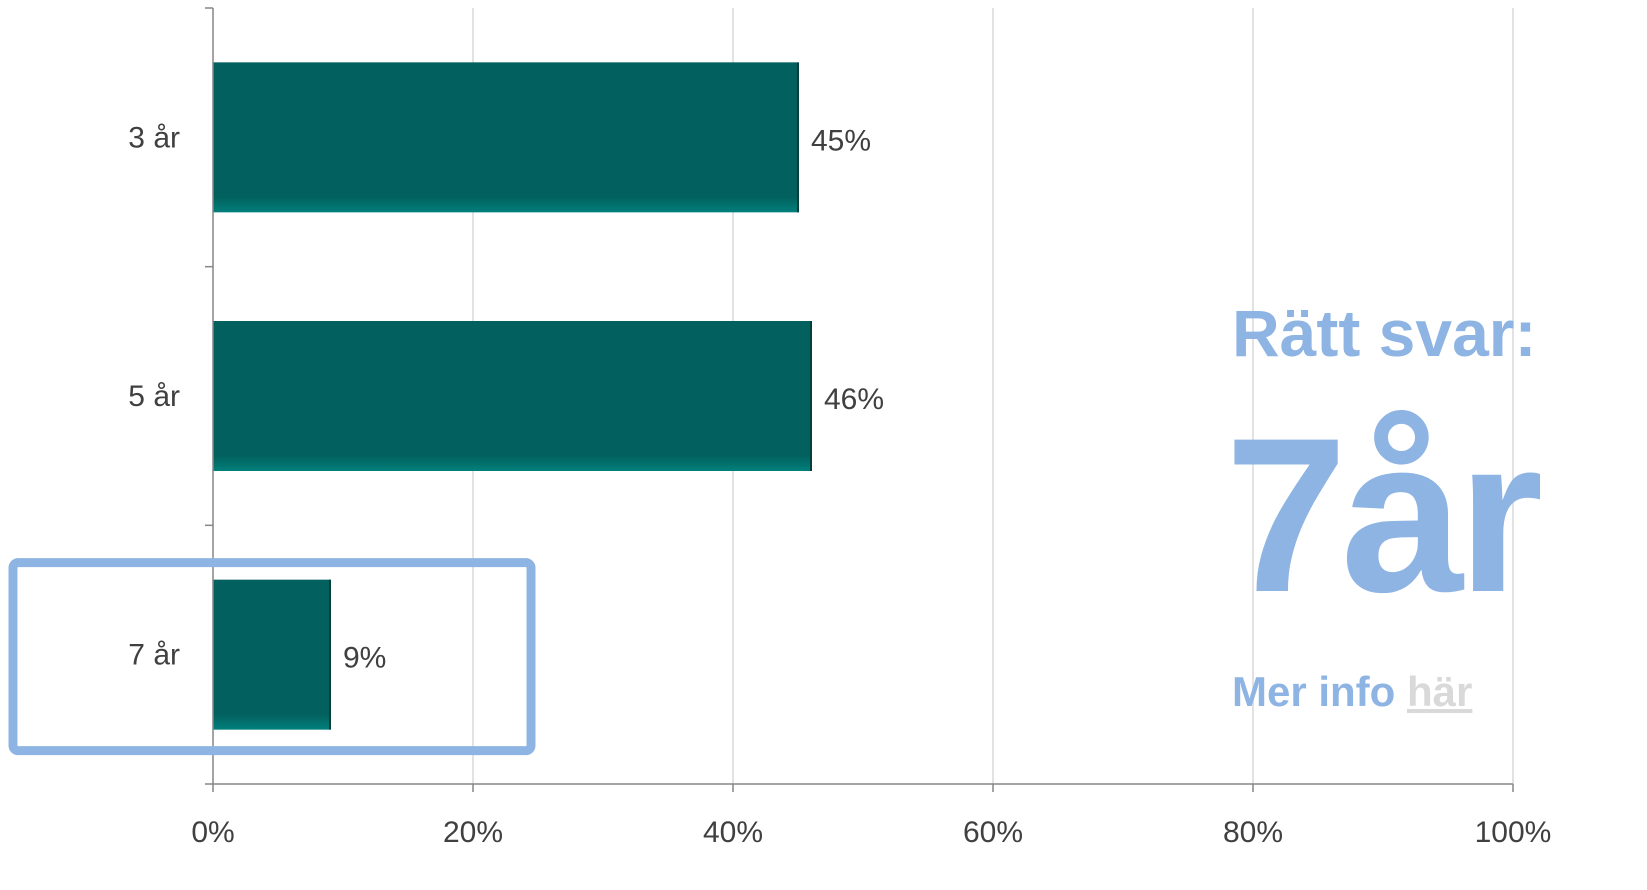  I want to click on y-category-label: 7 år, so click(154, 655).